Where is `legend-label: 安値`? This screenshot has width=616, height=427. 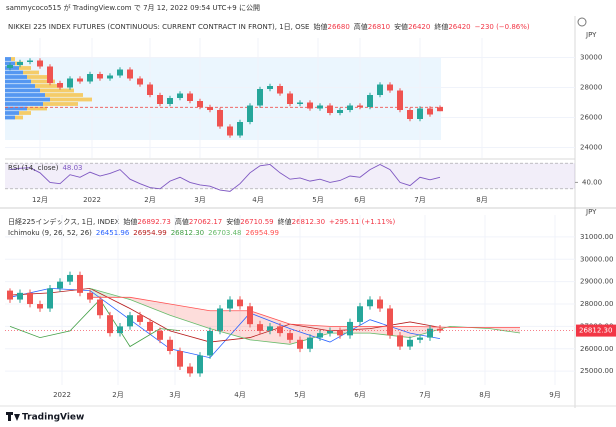 legend-label: 安値 is located at coordinates (401, 26).